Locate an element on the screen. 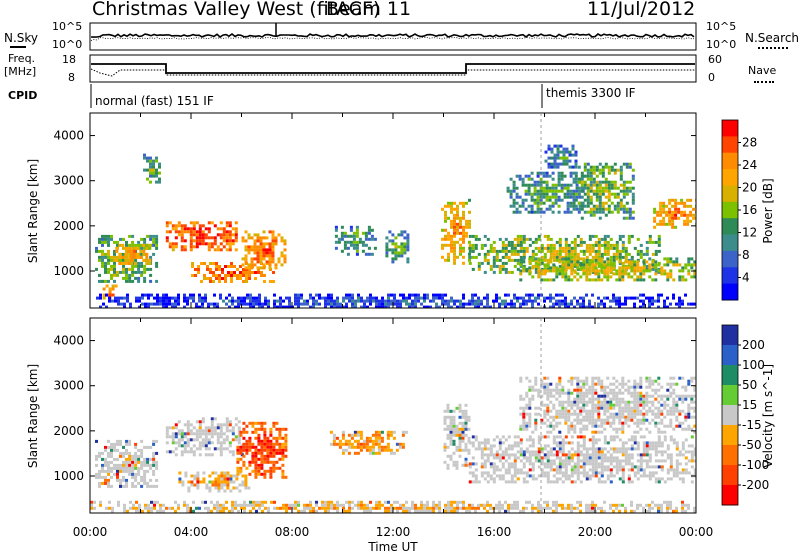 Image resolution: width=800 pixels, height=554 pixels. cpid-mode-normal: normal (fast) 151 IF is located at coordinates (154, 101).